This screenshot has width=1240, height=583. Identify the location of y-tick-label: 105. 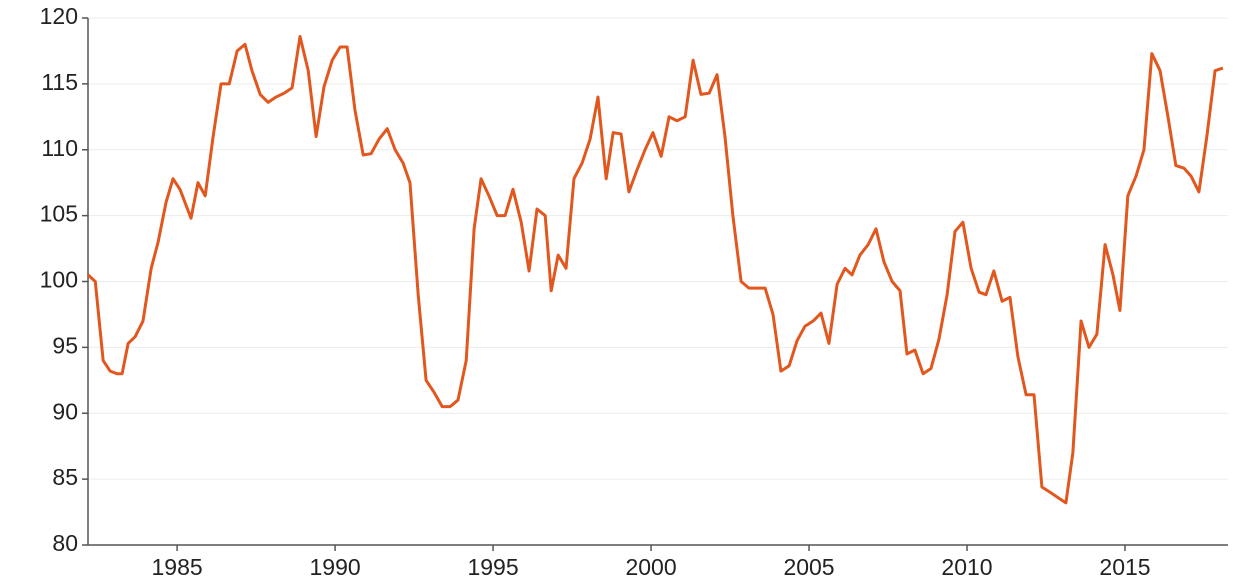
(59, 214).